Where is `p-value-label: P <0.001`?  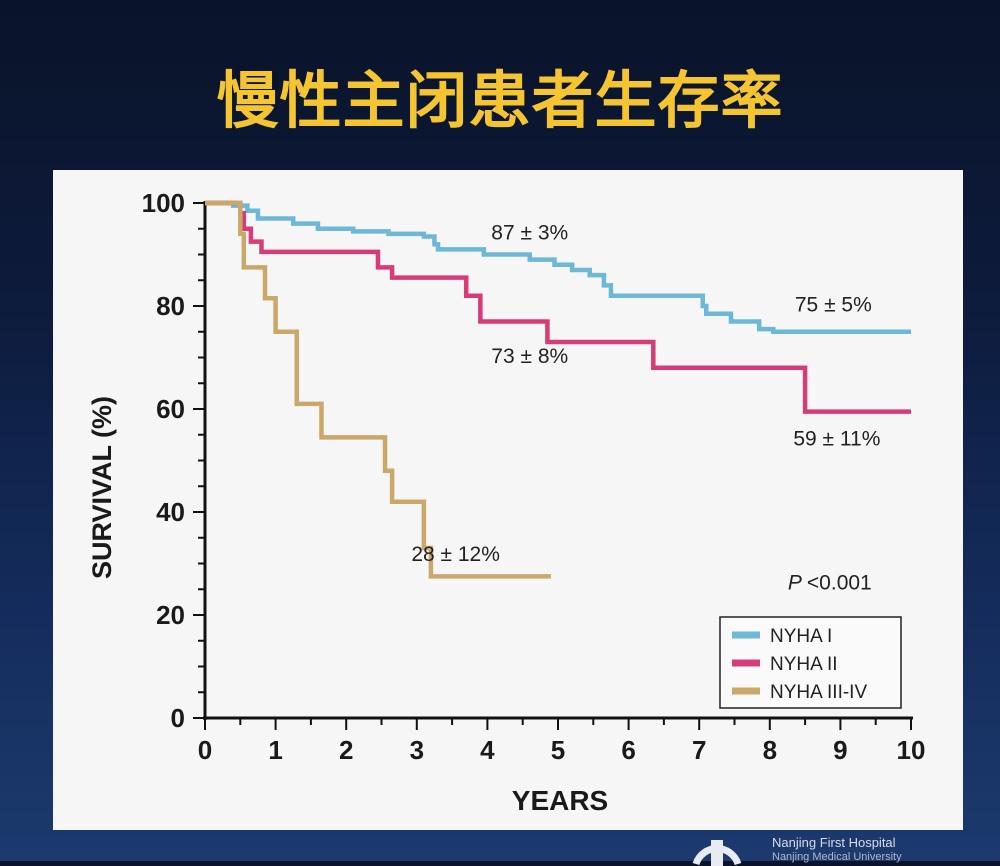
p-value-label: P <0.001 is located at coordinates (830, 583).